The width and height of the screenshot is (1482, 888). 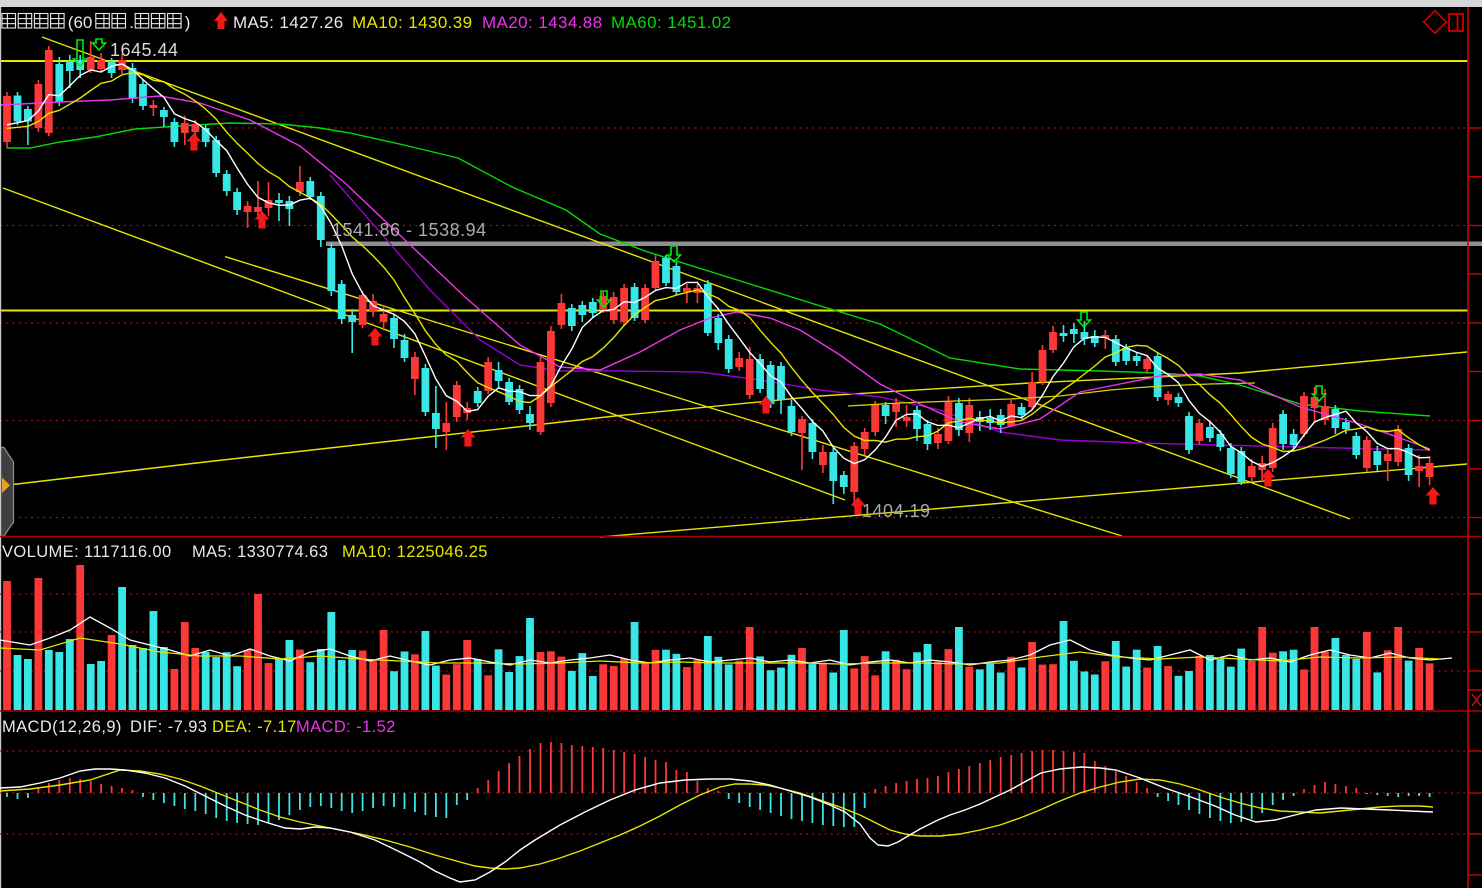 What do you see at coordinates (80, 22) in the screenshot?
I see `svg-text: (60` at bounding box center [80, 22].